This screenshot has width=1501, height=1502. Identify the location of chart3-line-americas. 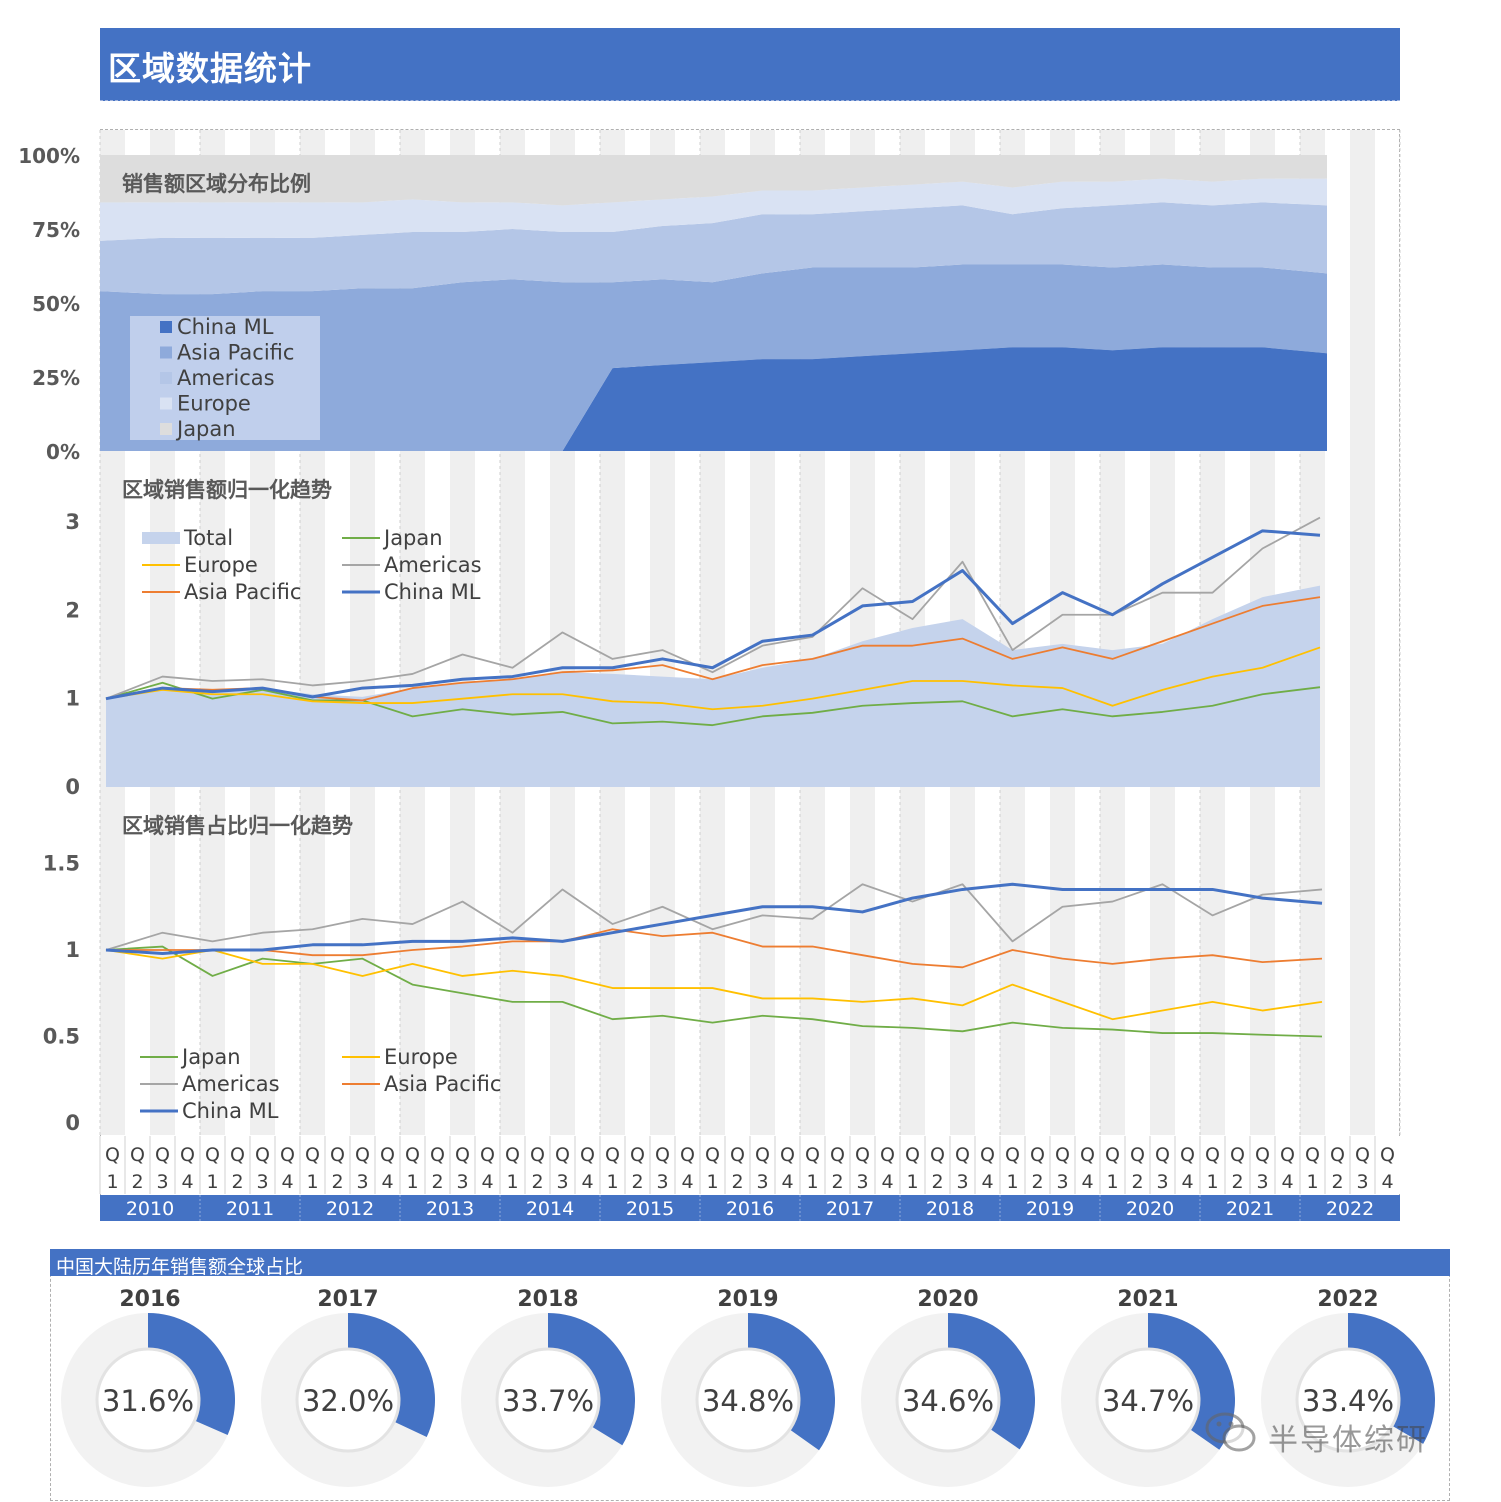
(714, 917).